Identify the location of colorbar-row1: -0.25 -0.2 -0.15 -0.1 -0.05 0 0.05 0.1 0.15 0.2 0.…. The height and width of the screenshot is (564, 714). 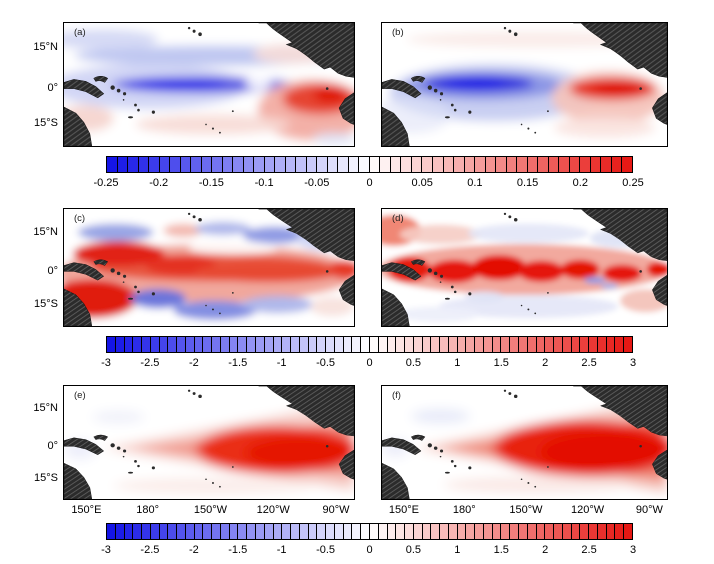
(368, 172).